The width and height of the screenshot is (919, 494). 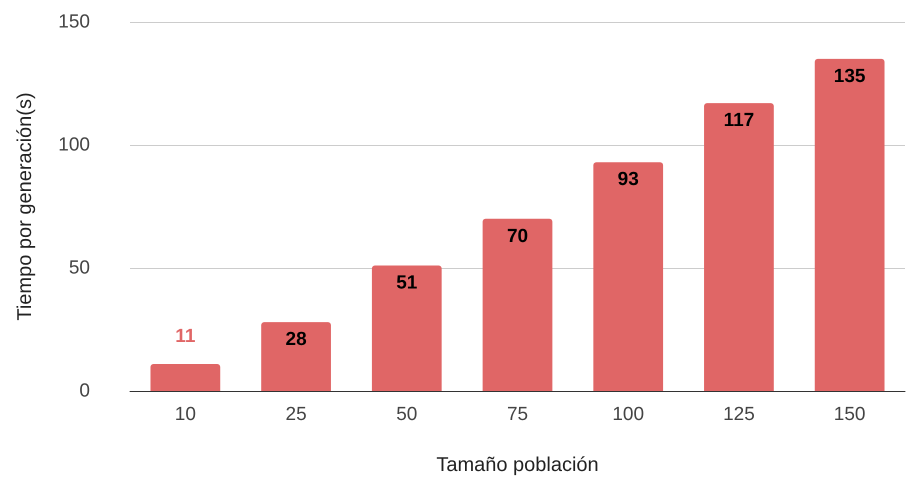 What do you see at coordinates (74, 22) in the screenshot?
I see `y-tick-label: 150` at bounding box center [74, 22].